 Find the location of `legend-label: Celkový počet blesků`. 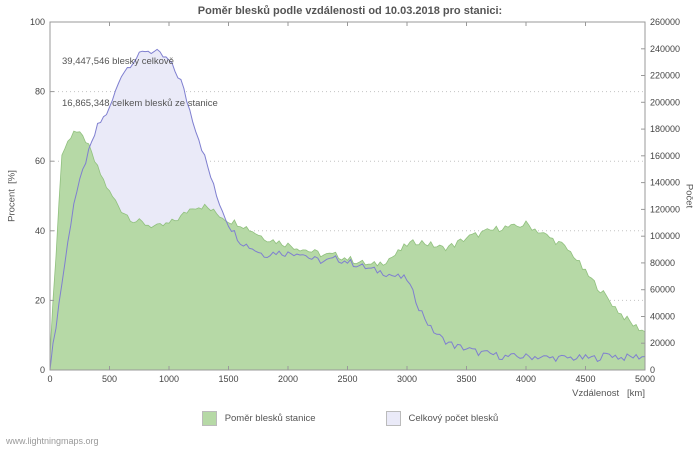

legend-label: Celkový počet blesků is located at coordinates (453, 418).